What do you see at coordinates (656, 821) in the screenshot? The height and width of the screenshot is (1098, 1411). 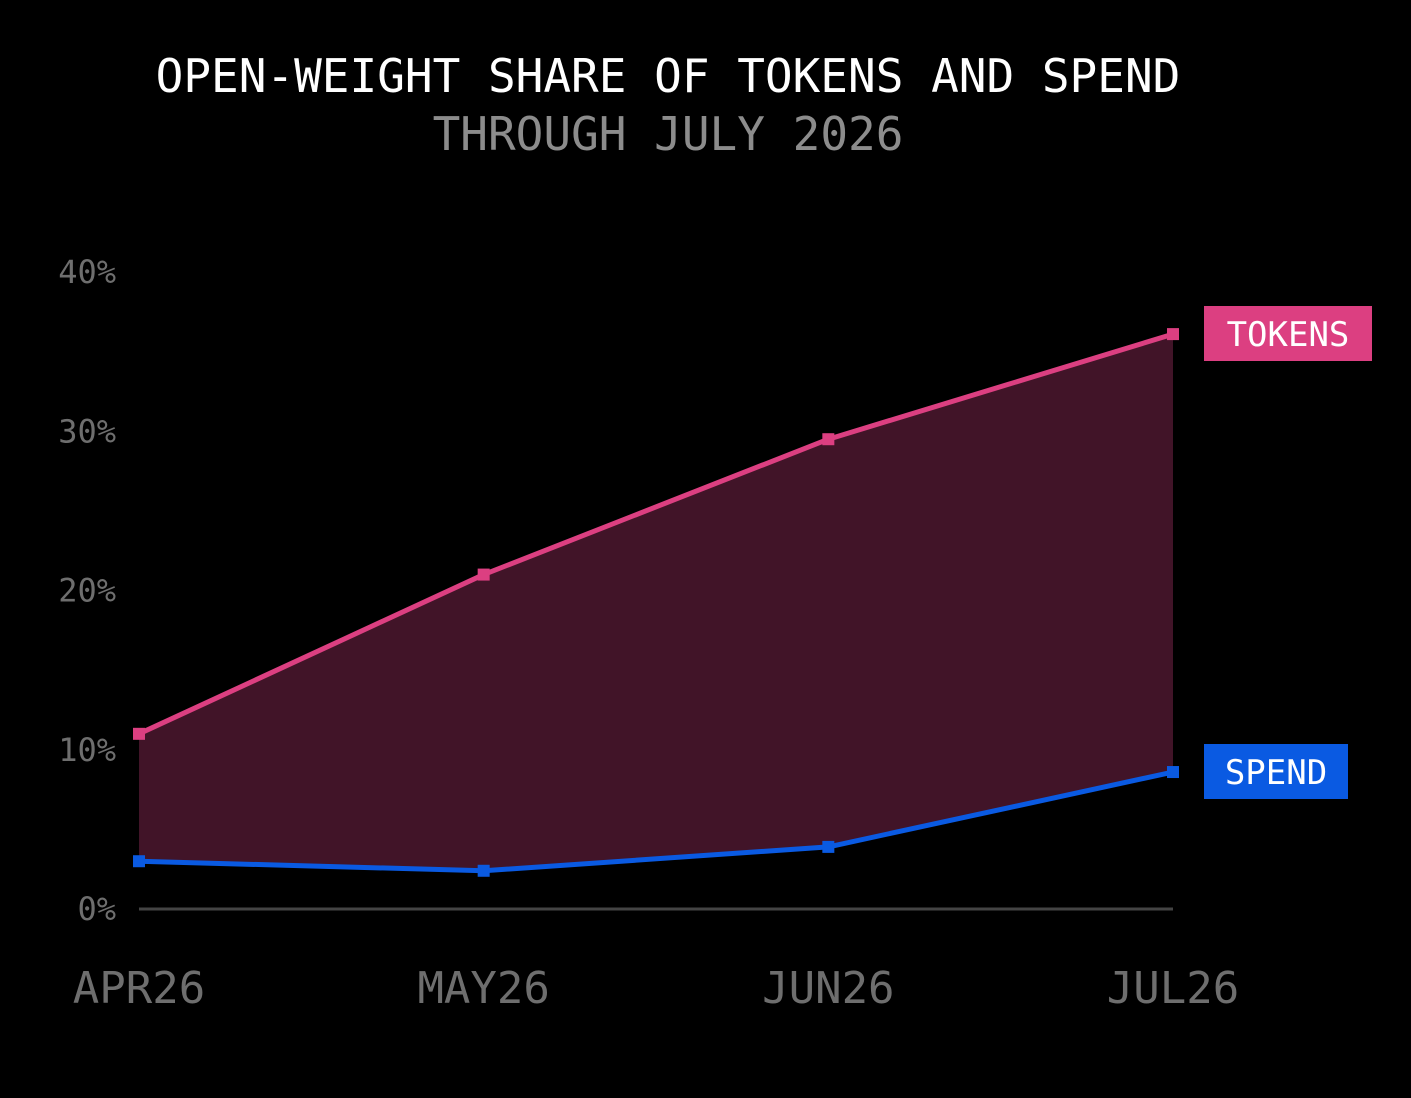 I see `series-line-spend` at bounding box center [656, 821].